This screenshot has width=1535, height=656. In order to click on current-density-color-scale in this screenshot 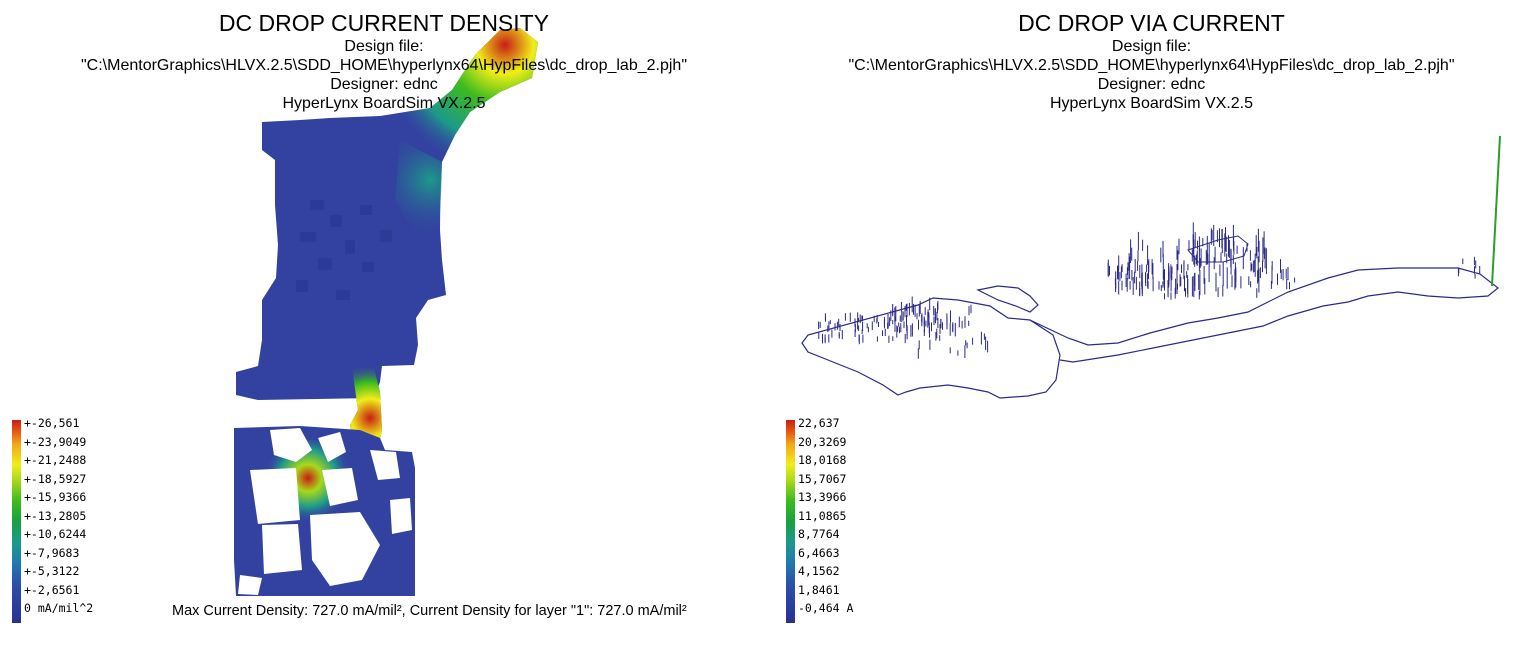, I will do `click(16, 521)`.